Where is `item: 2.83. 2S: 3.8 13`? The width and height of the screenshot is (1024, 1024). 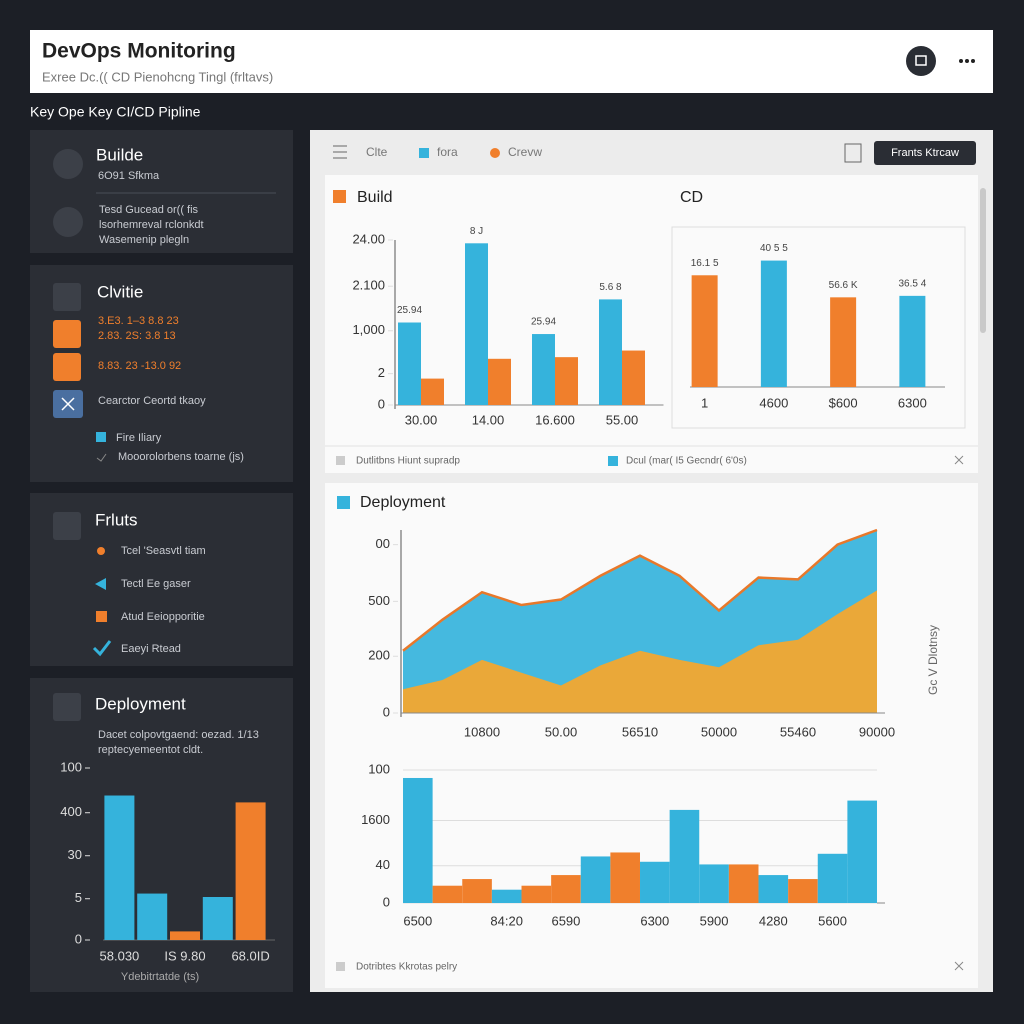 item: 2.83. 2S: 3.8 13 is located at coordinates (137, 336).